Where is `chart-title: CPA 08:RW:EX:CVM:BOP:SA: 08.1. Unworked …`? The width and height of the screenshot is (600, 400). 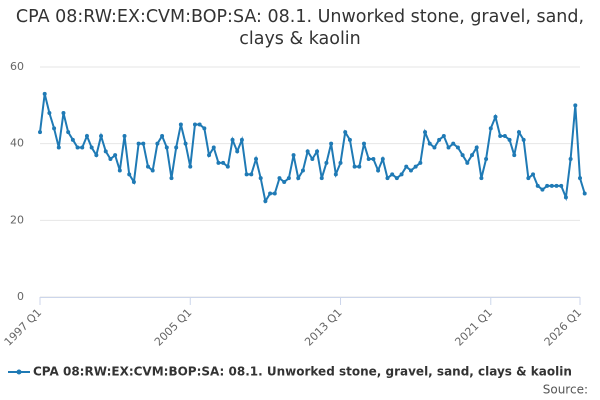
chart-title: CPA 08:RW:EX:CVM:BOP:SA: 08.1. Unworked … is located at coordinates (300, 28).